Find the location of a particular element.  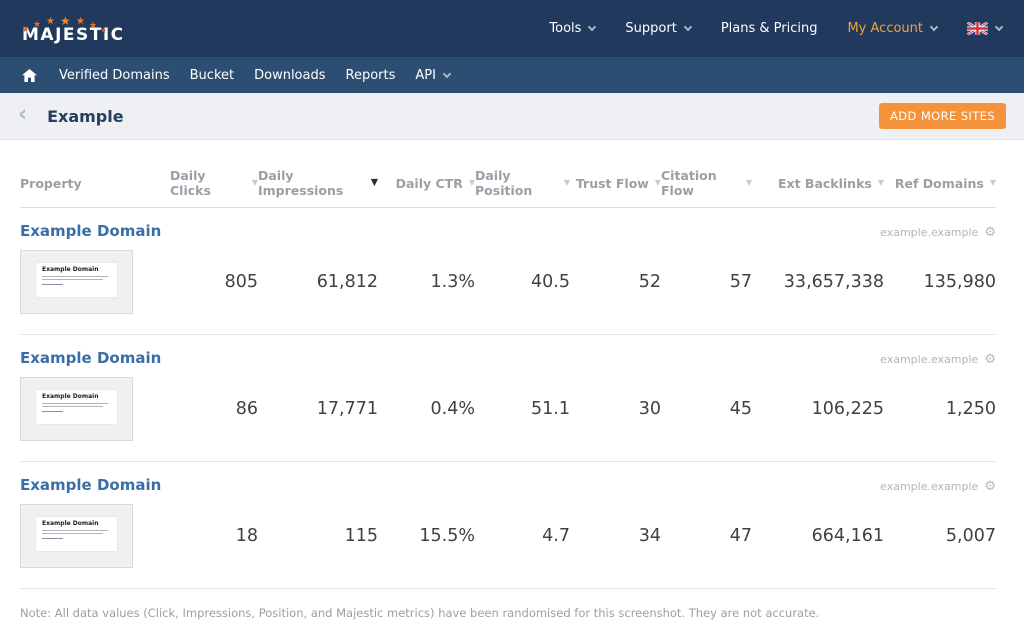

subnav-item-api: API is located at coordinates (433, 75).